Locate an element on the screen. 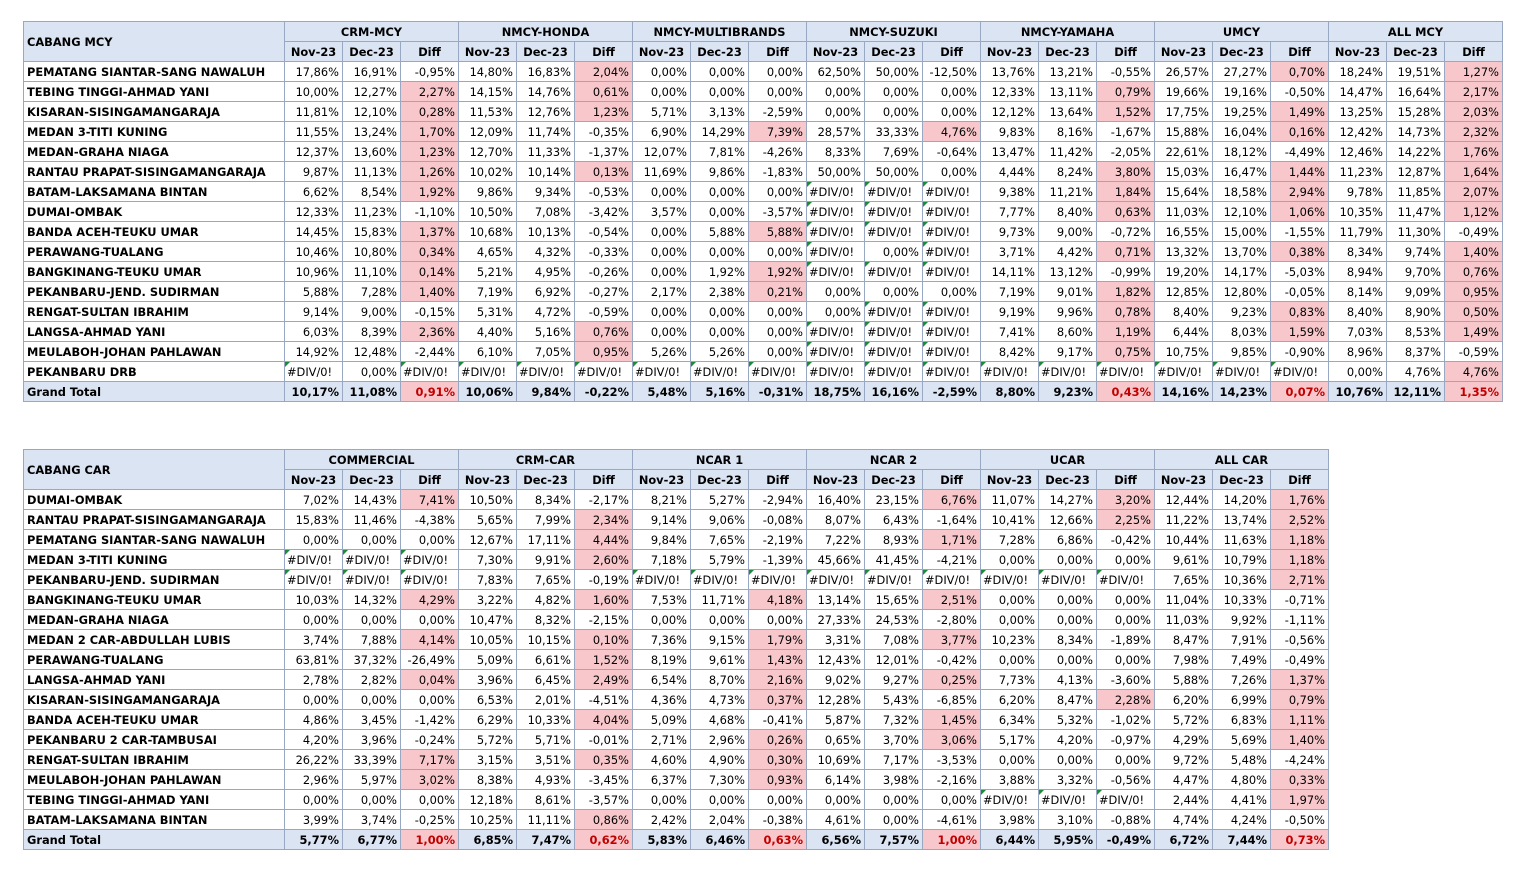 The height and width of the screenshot is (879, 1519). value-cell: 6,43% is located at coordinates (893, 519).